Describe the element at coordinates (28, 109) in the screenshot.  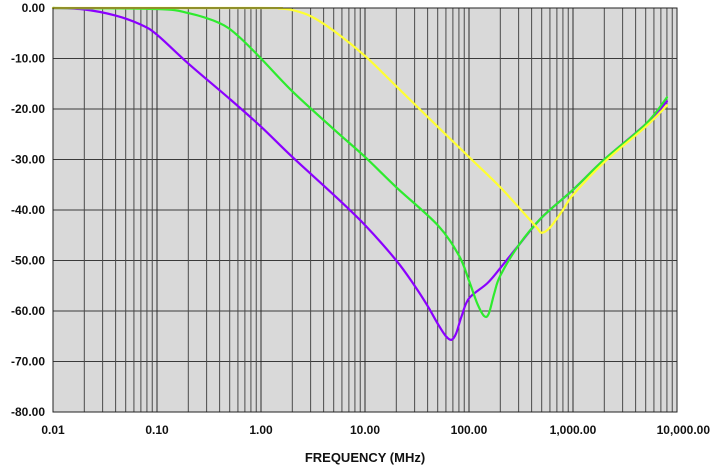
I see `y-tick-label: -20.00` at that location.